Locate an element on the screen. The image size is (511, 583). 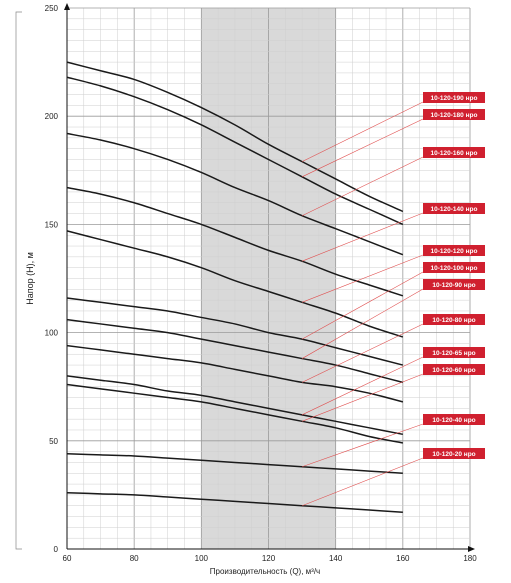
series-label: 10-120-80 нро is located at coordinates (453, 320).